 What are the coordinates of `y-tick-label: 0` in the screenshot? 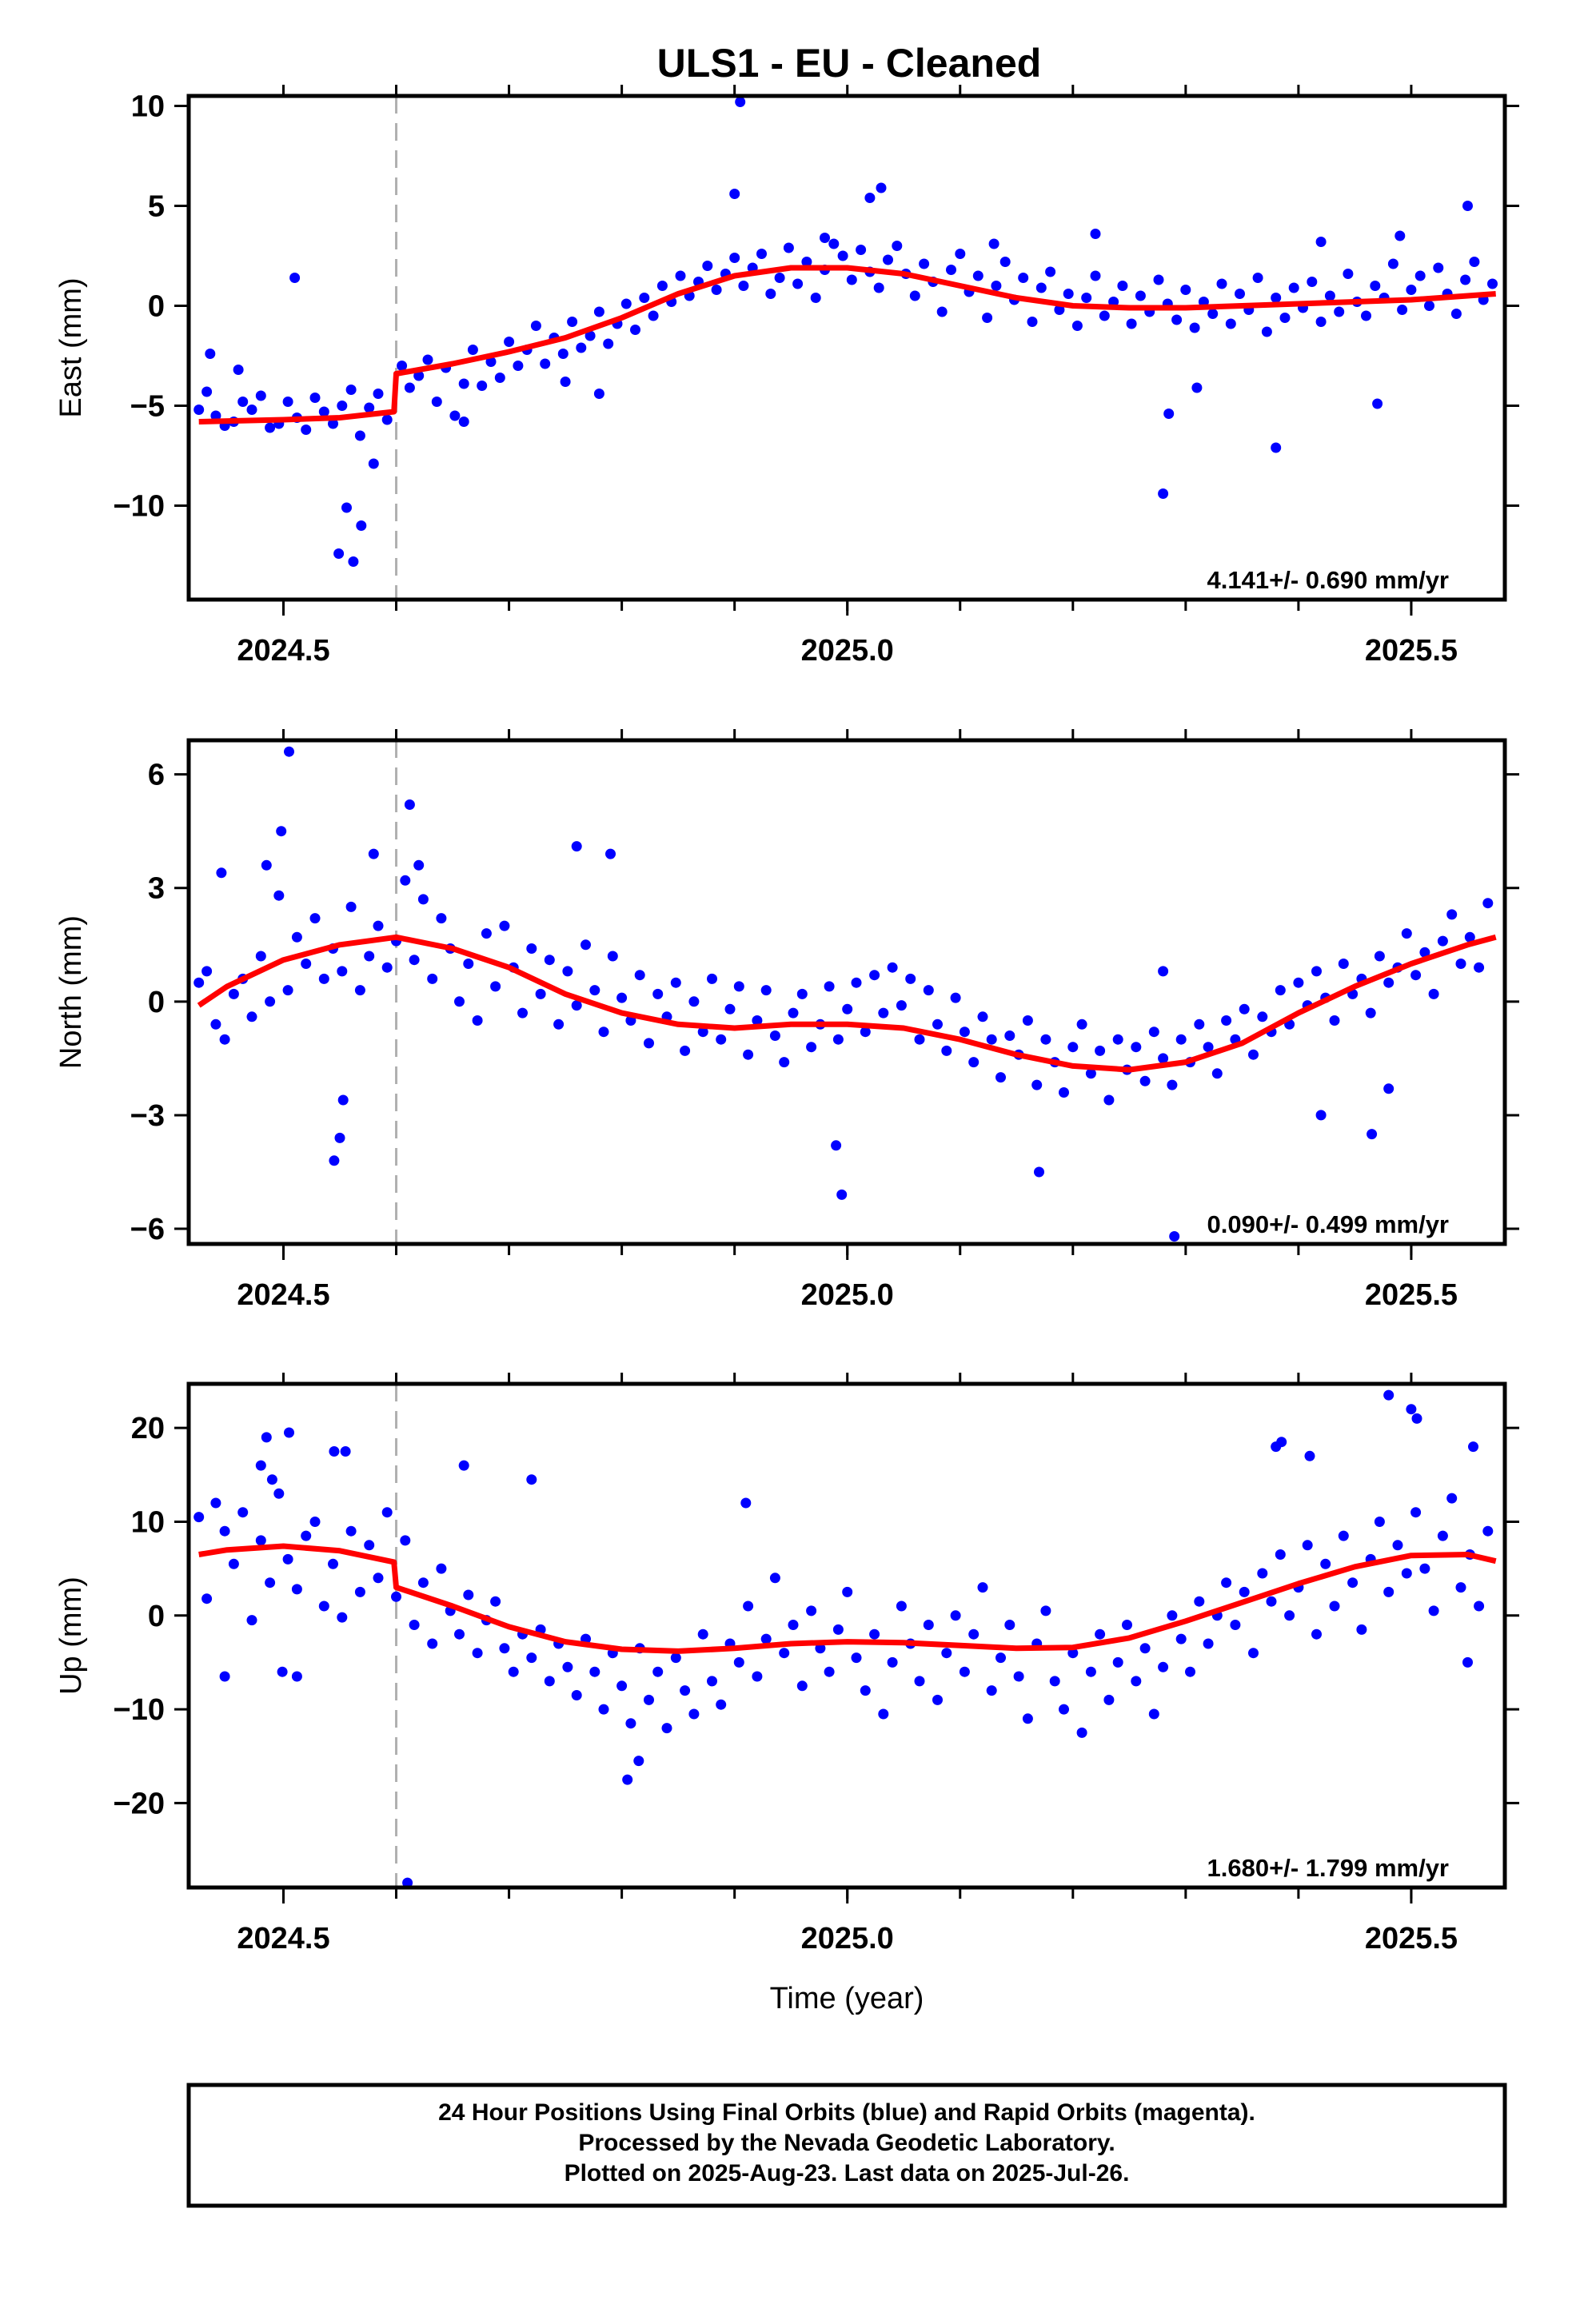 It's located at (157, 1617).